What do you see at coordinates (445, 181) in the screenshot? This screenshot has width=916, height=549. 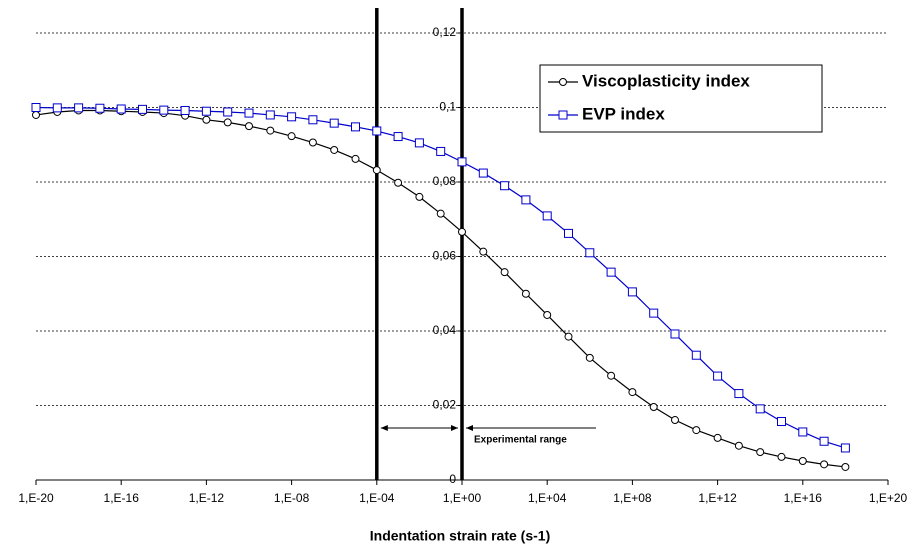 I see `y-tick-label: 0,08` at bounding box center [445, 181].